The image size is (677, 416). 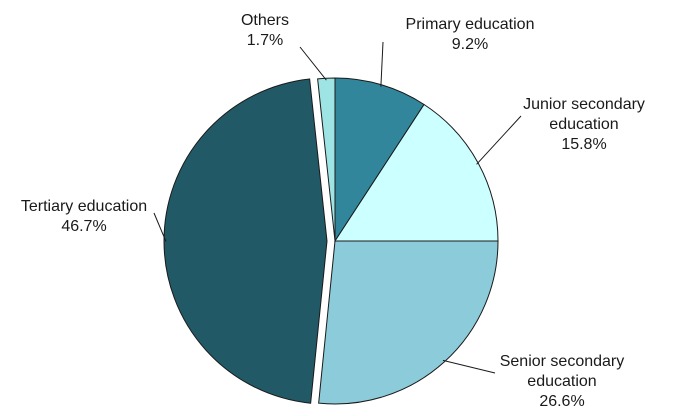 I want to click on label-primary-education: Primary education 9.2%, so click(x=470, y=34).